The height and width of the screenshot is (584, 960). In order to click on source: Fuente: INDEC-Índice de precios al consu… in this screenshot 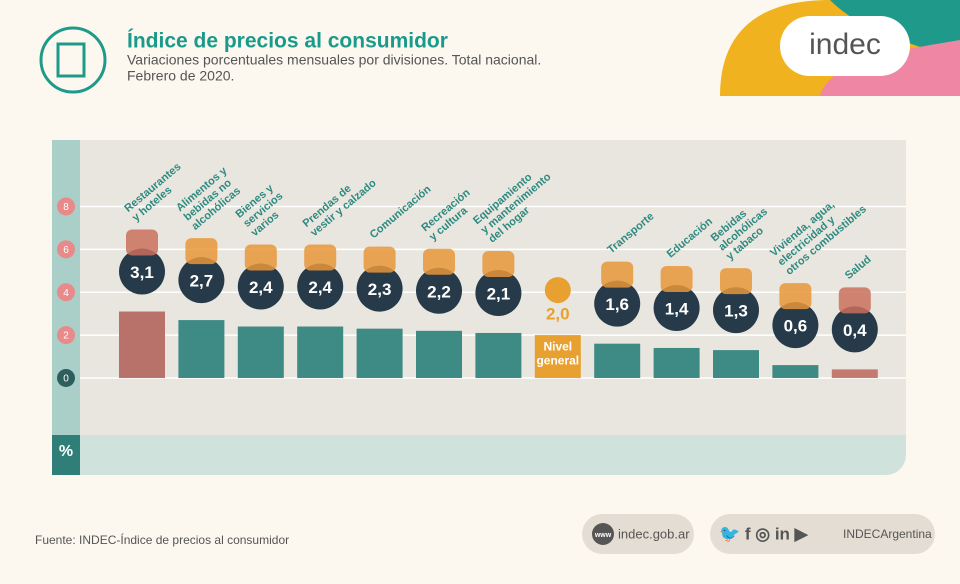, I will do `click(162, 539)`.